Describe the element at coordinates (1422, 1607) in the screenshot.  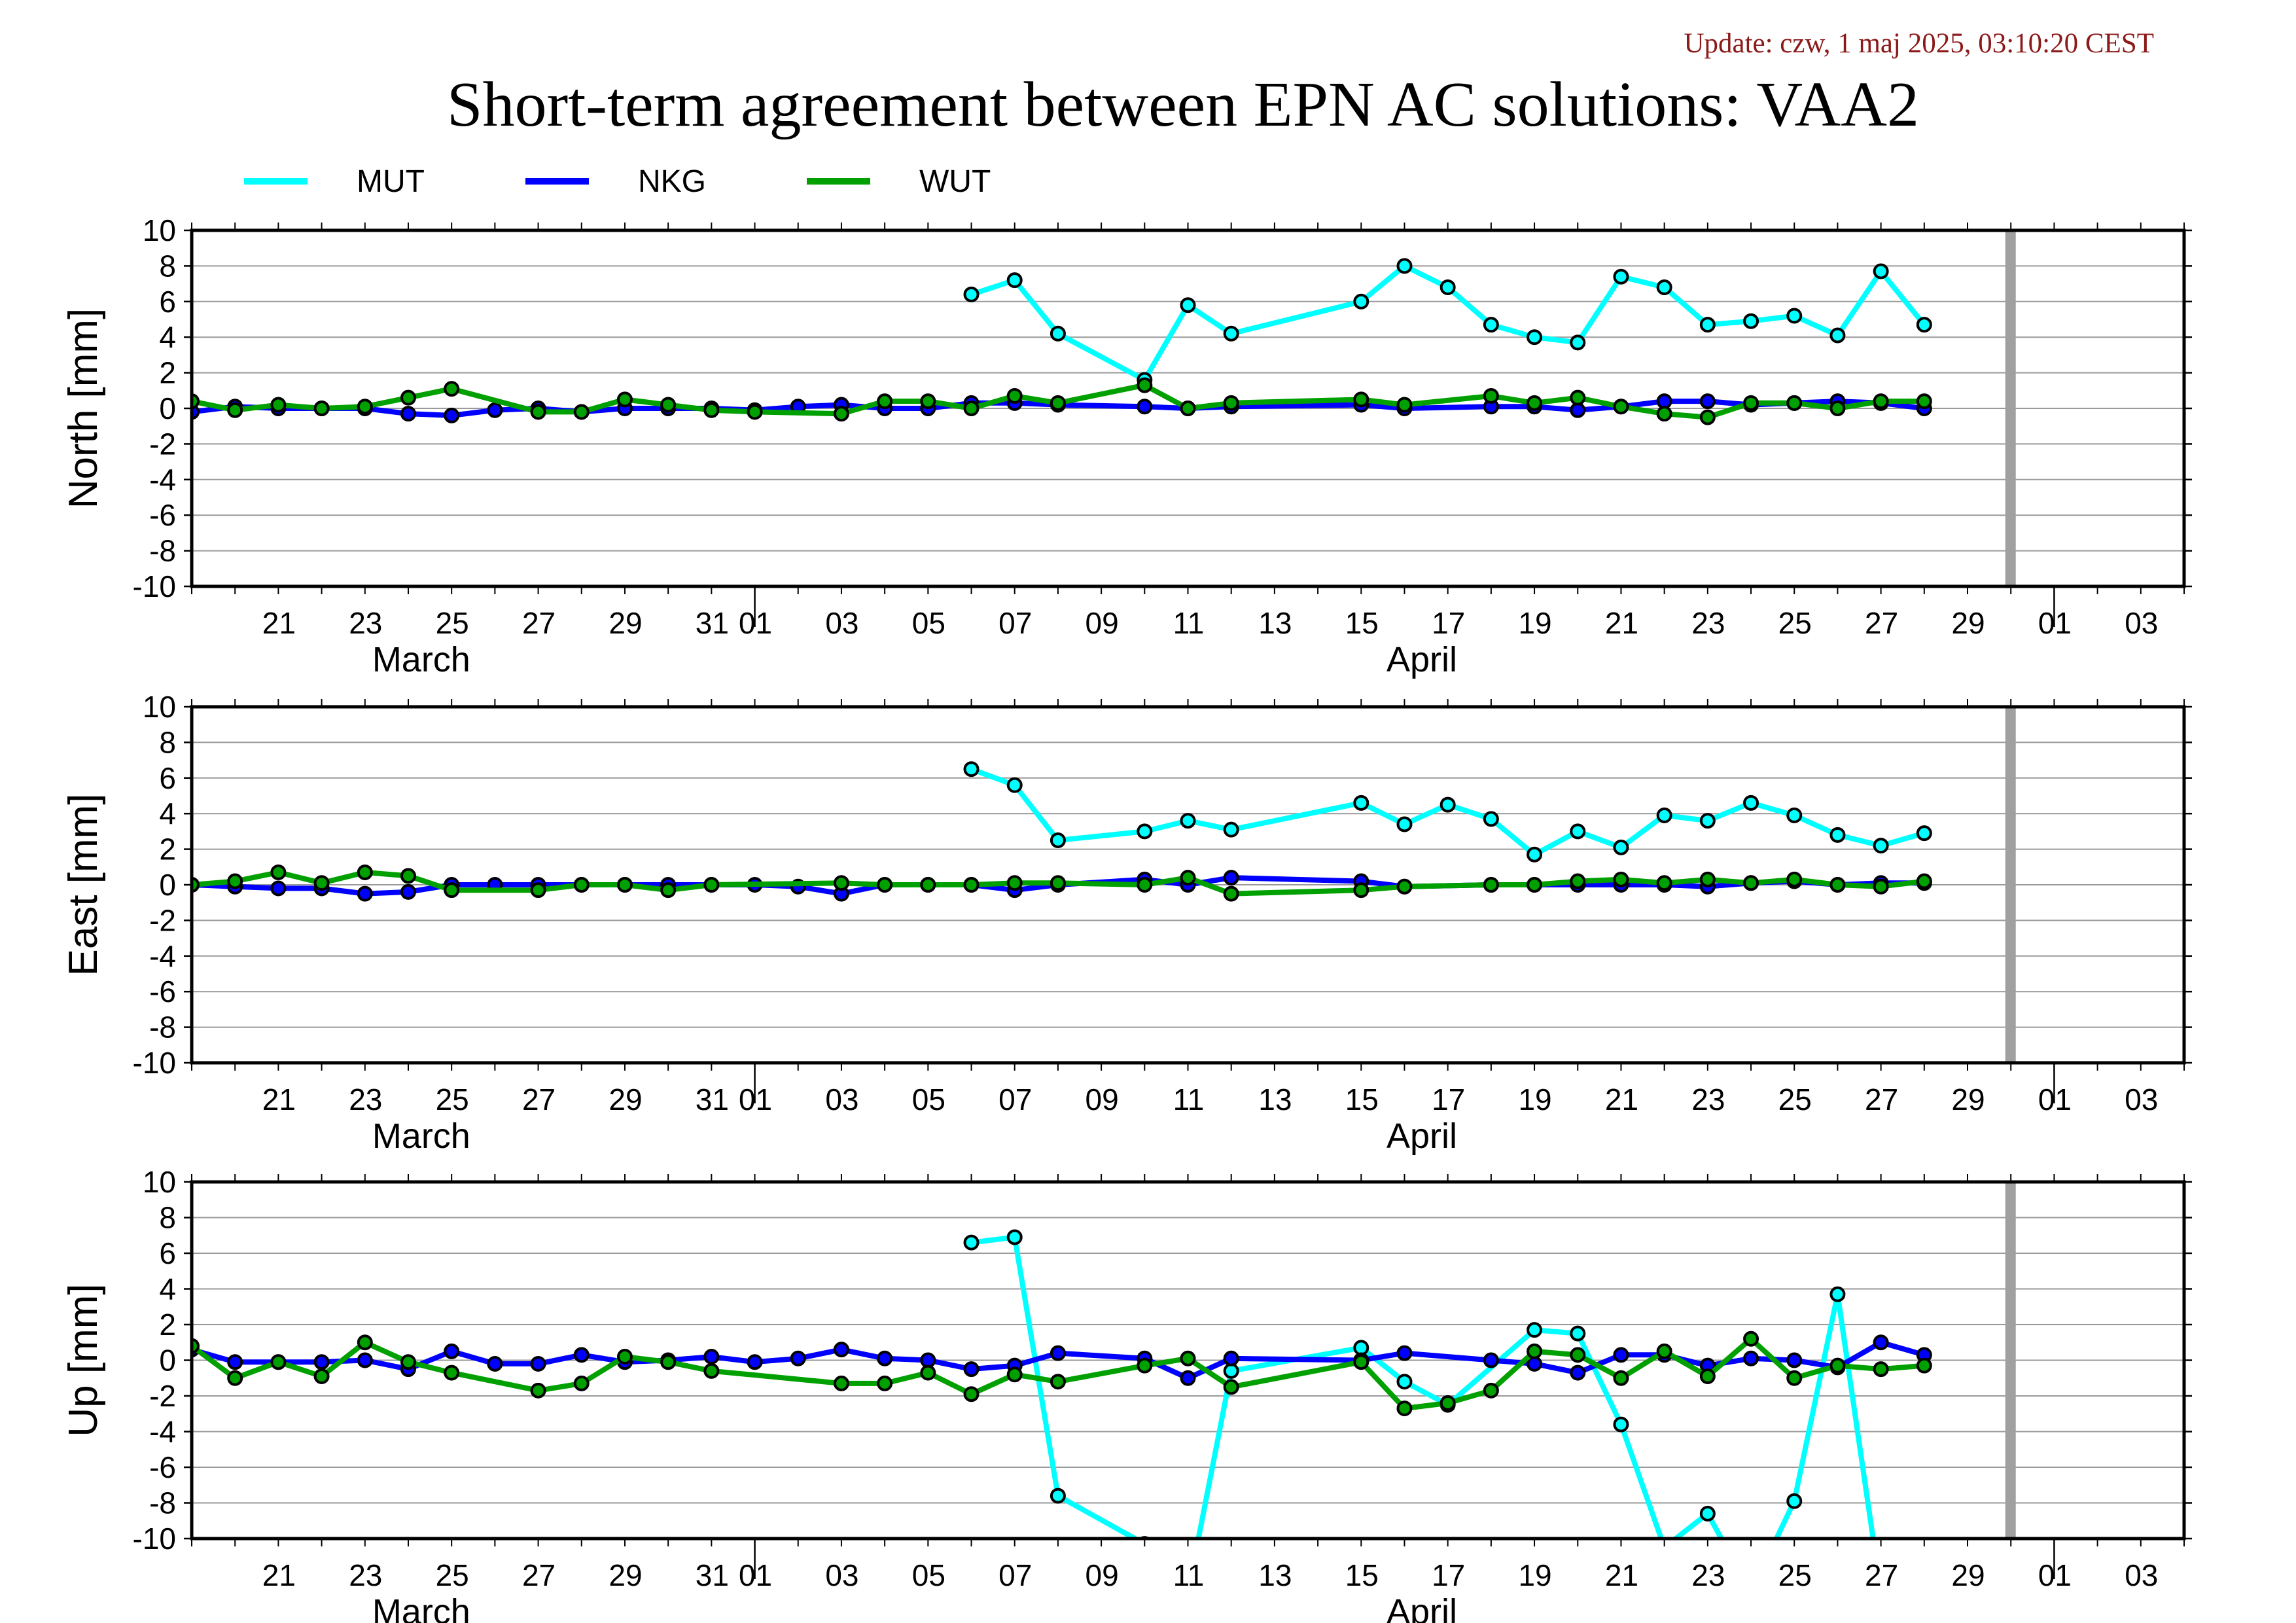
I see `month-label: April` at that location.